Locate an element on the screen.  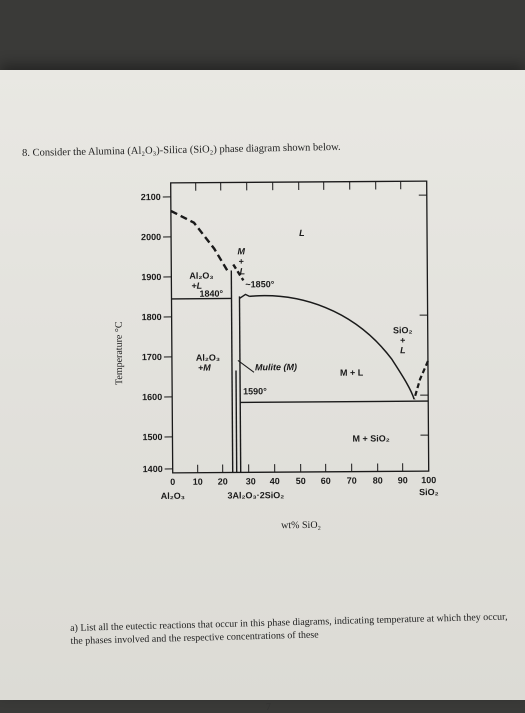
mullite-inner-line is located at coordinates (236, 421).